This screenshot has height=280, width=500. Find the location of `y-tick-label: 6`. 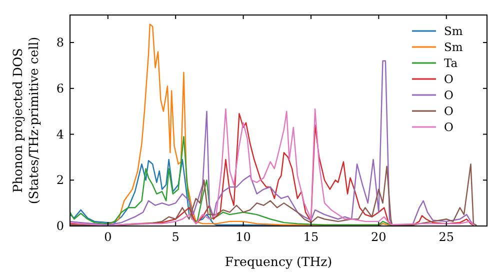

y-tick-label: 6 is located at coordinates (60, 88).